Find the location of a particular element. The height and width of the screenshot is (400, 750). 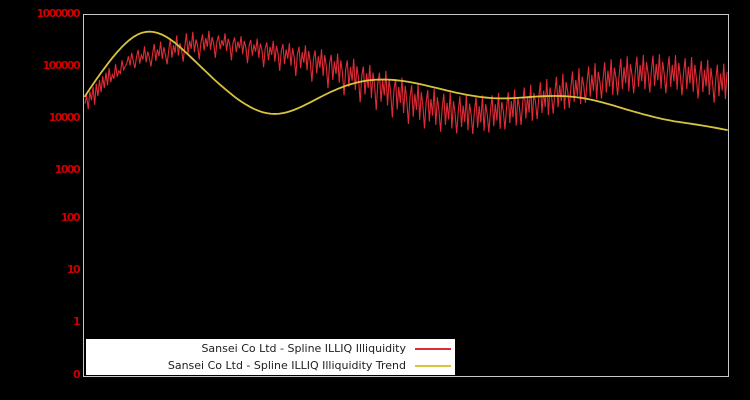

y-axis-tick-label: 1000 is located at coordinates (67, 169).